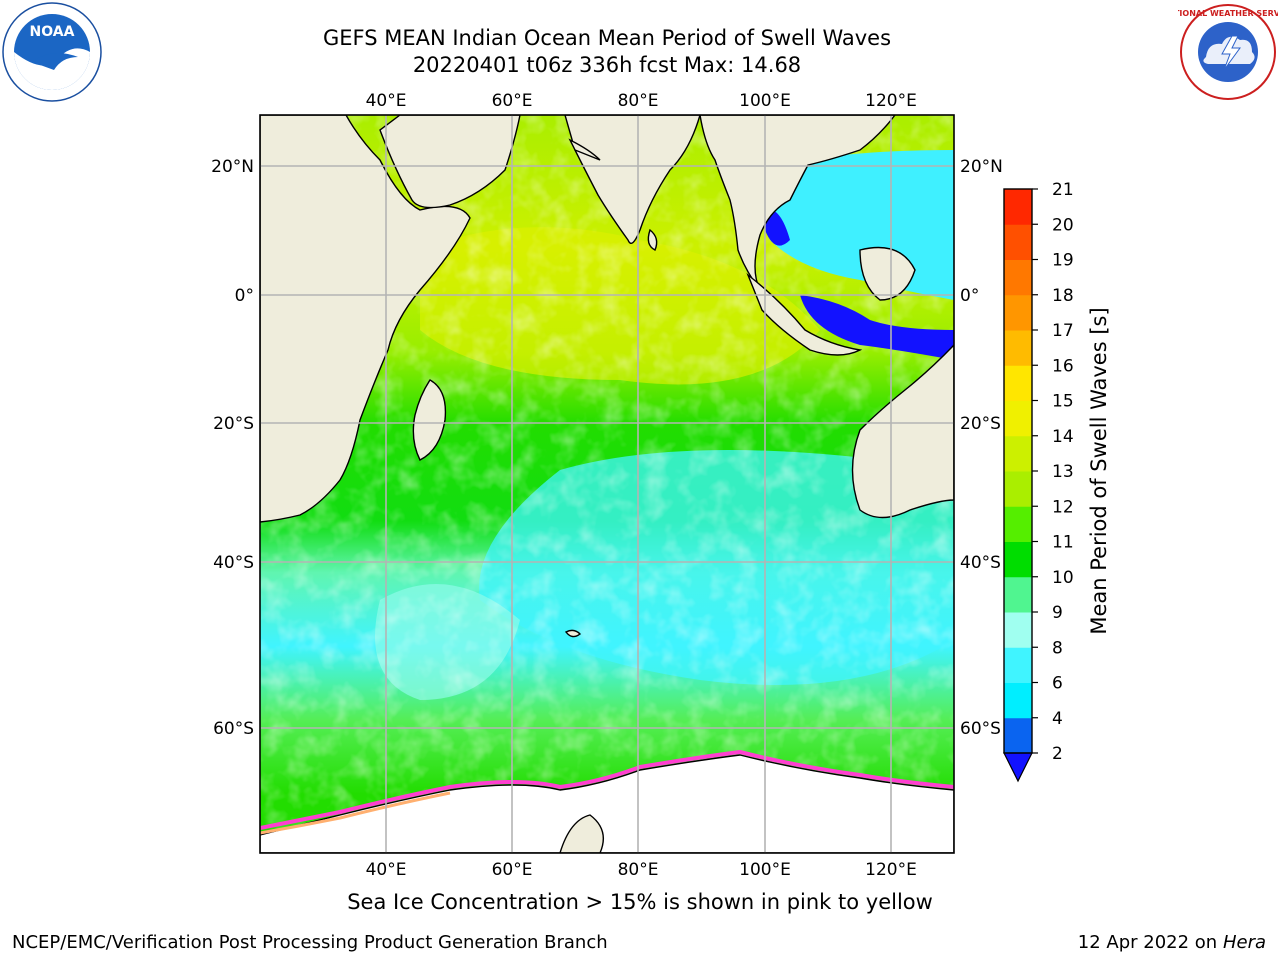 The image size is (1280, 960). What do you see at coordinates (1063, 261) in the screenshot?
I see `colorbar-tick-label: 19` at bounding box center [1063, 261].